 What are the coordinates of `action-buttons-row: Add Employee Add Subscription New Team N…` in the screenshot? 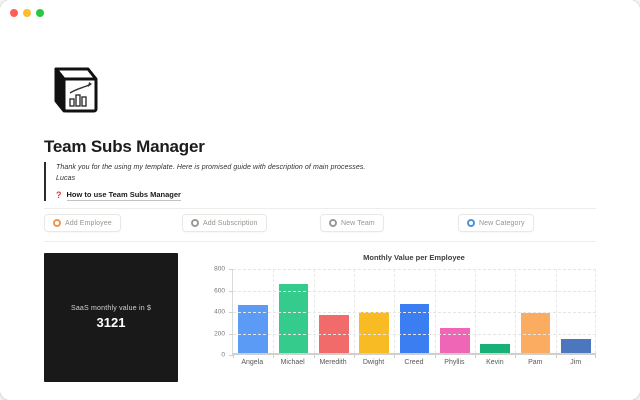 It's located at (320, 223).